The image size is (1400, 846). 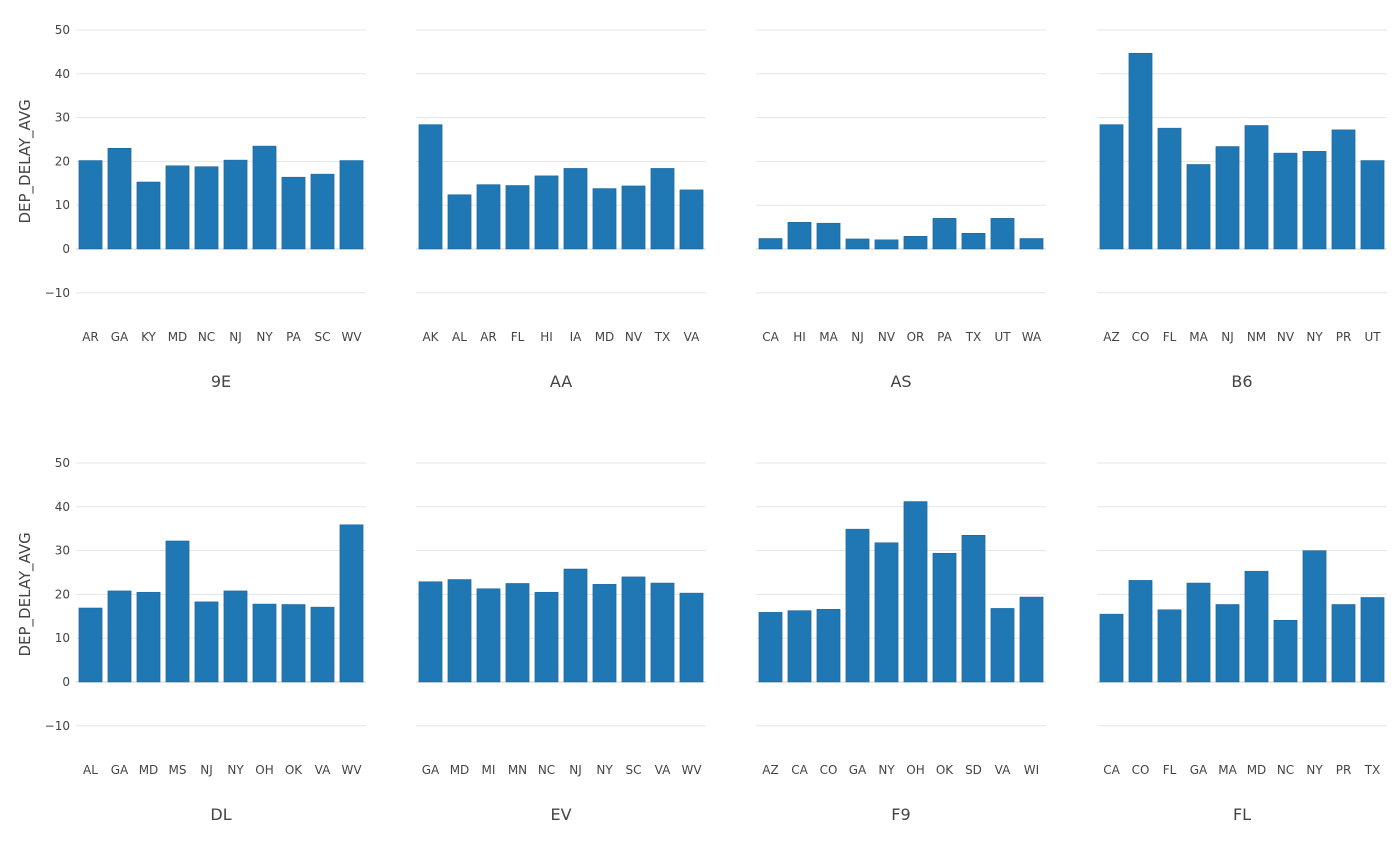 I want to click on y-tick-label: 40, so click(x=62, y=507).